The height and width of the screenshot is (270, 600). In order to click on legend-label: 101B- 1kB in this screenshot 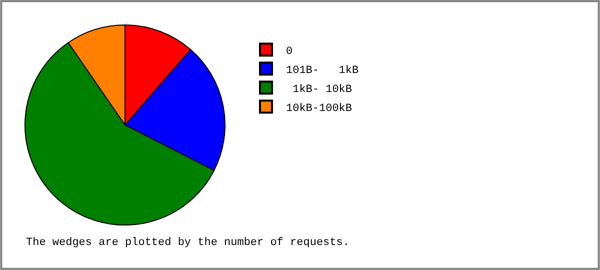, I will do `click(323, 70)`.